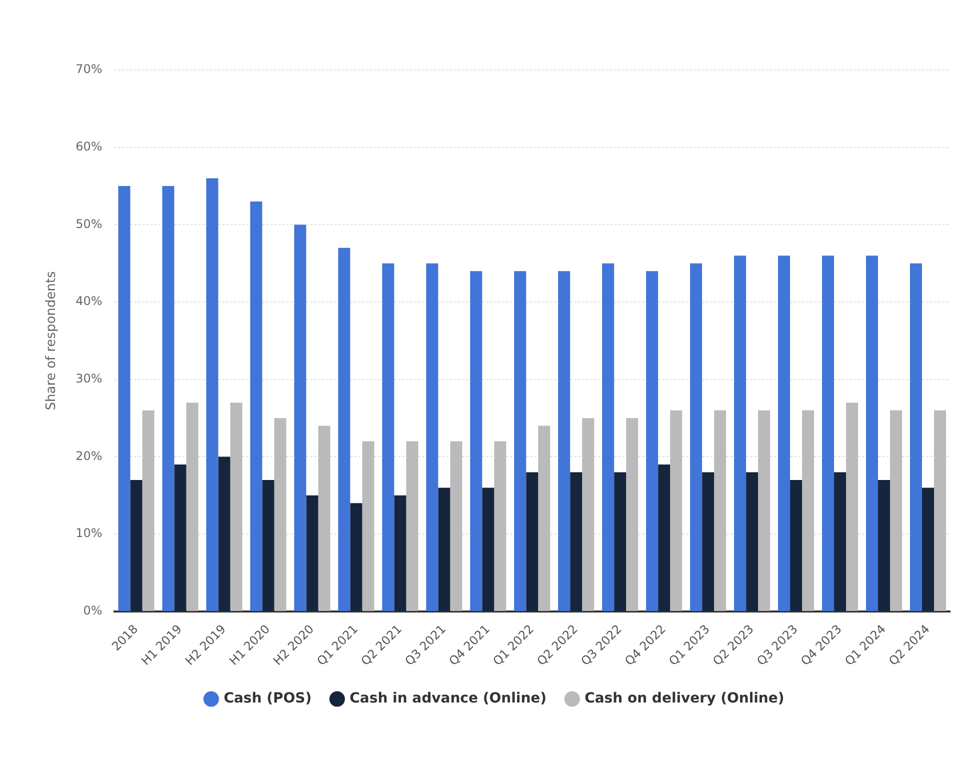 This screenshot has height=771, width=965. What do you see at coordinates (89, 146) in the screenshot?
I see `y-tick-label: 60%` at bounding box center [89, 146].